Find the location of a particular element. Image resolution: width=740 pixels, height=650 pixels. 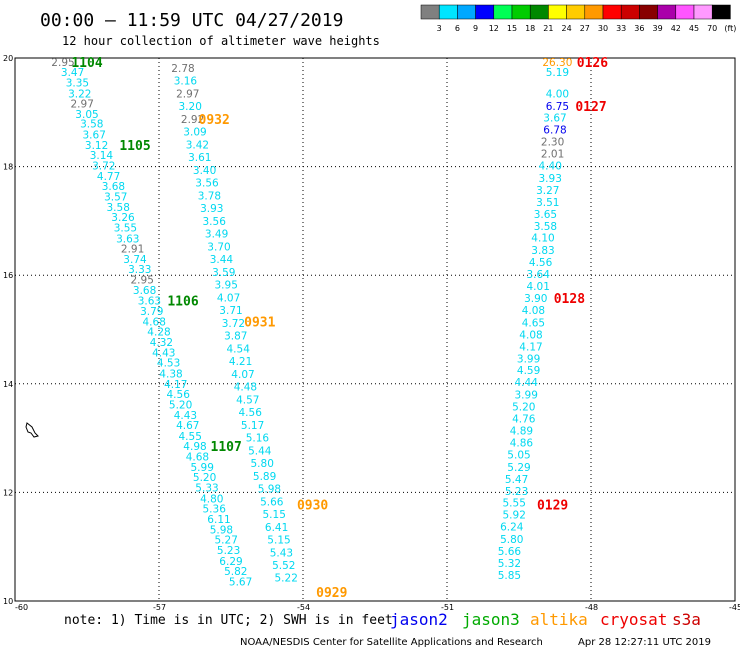

swh-value-label: 5.80 is located at coordinates (262, 464).